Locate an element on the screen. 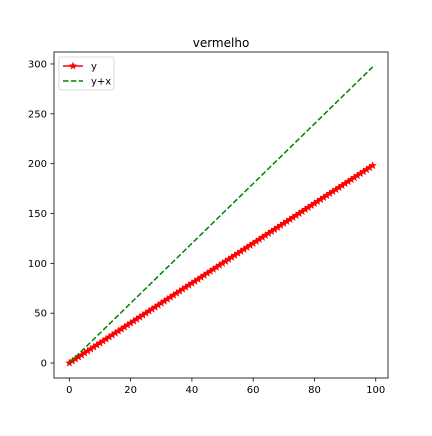 This screenshot has height=436, width=432. x-tick-label: 100 is located at coordinates (375, 390).